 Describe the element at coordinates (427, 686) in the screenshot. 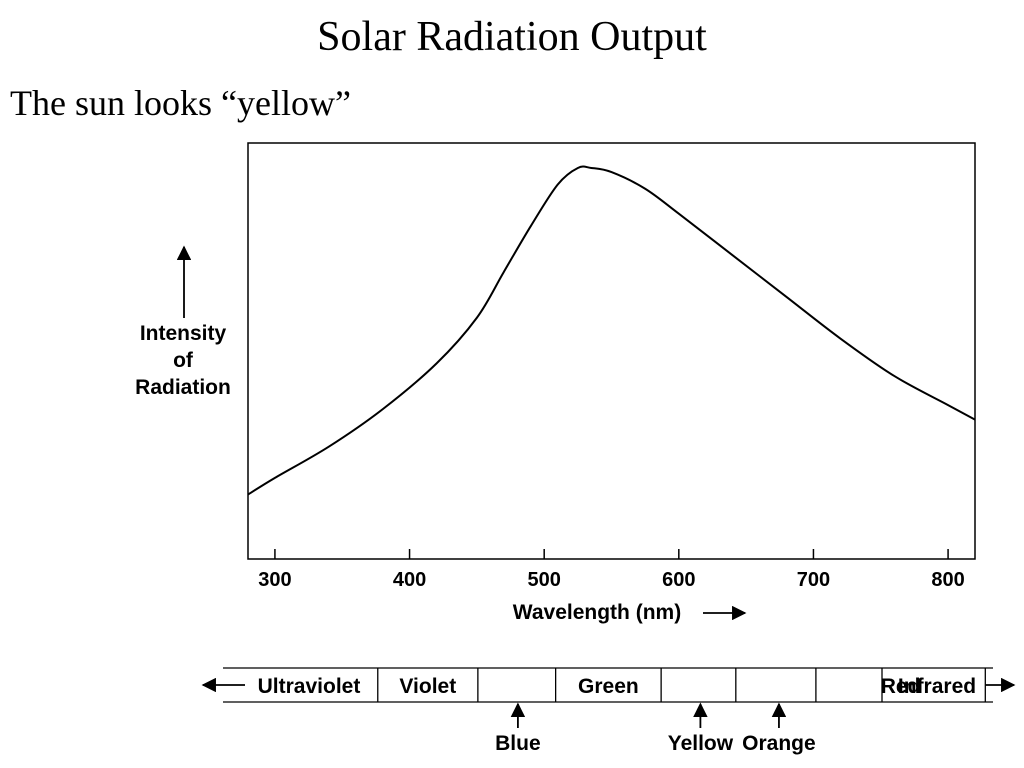

I see `band-label: Violet` at that location.